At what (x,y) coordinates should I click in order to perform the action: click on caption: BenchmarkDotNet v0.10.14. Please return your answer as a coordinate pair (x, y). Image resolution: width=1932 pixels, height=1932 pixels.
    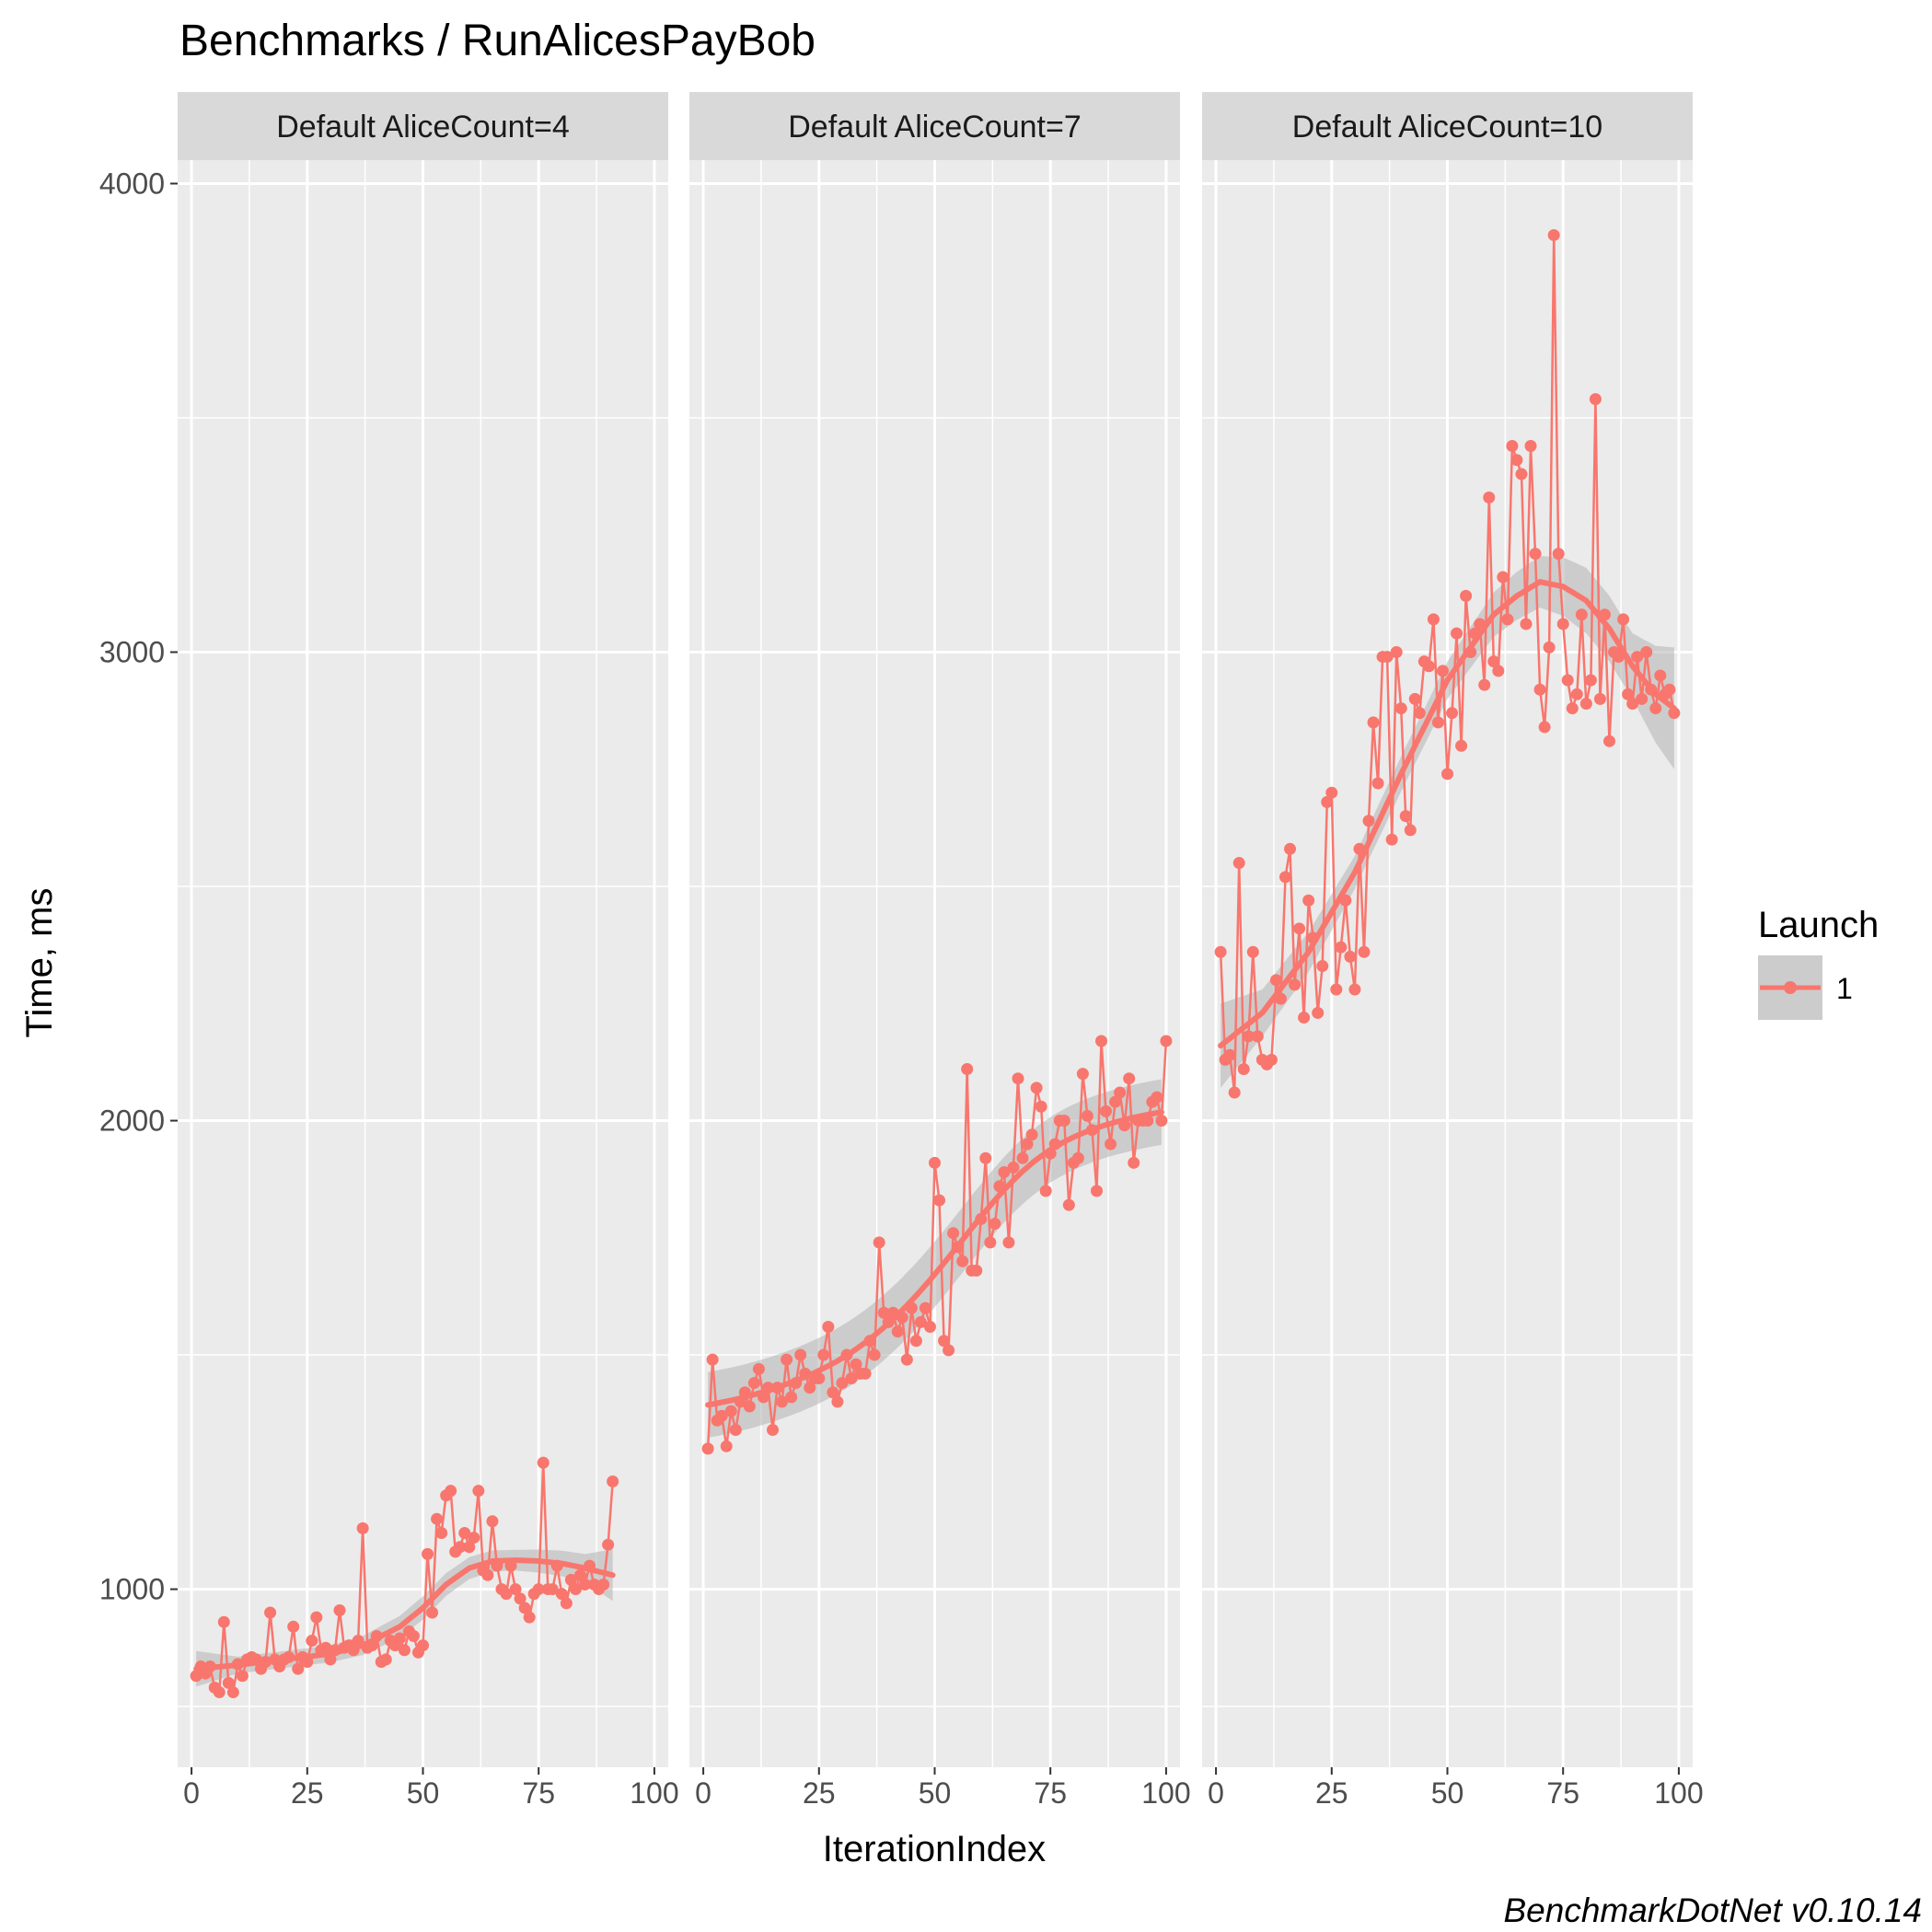
    Looking at the image, I should click on (1713, 1911).